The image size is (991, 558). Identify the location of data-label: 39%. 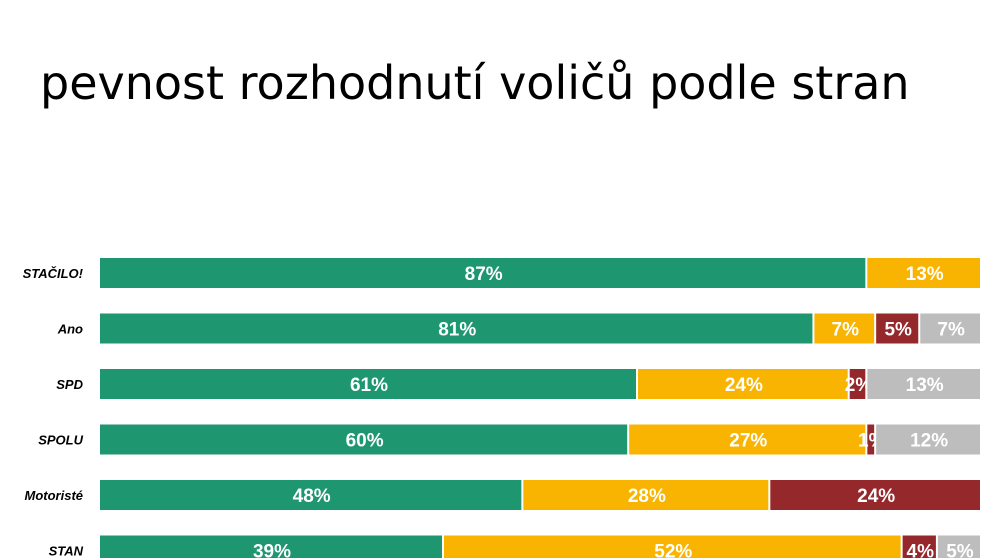
(272, 550).